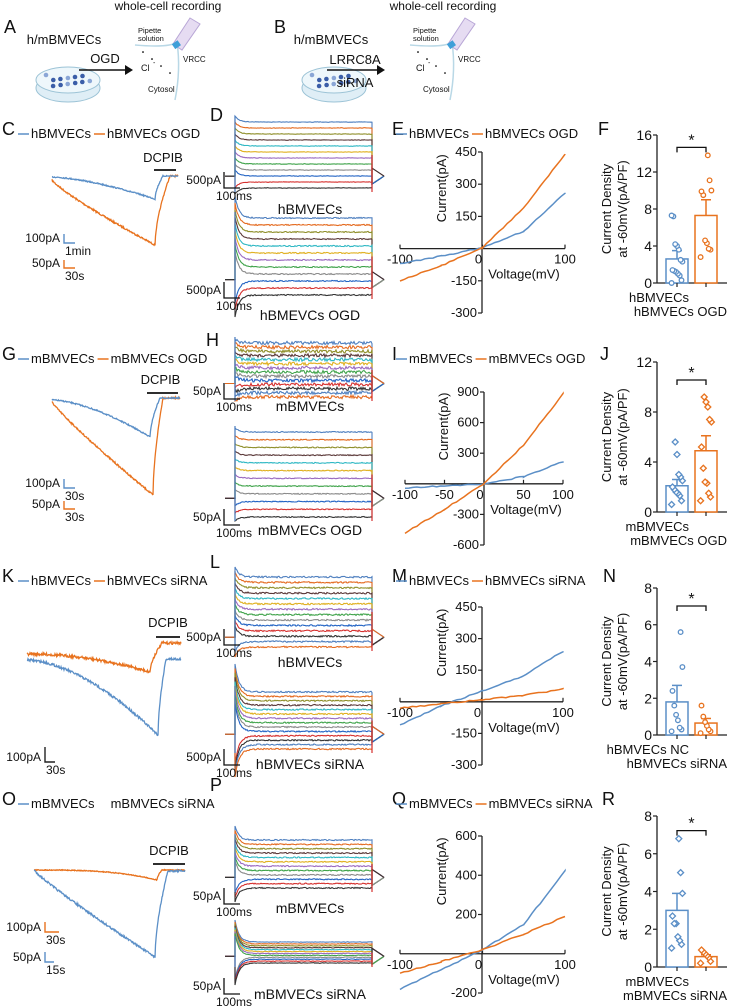 This screenshot has height=1007, width=732. Describe the element at coordinates (331, 39) in the screenshot. I see `cells-label: h/mBMVECs` at that location.